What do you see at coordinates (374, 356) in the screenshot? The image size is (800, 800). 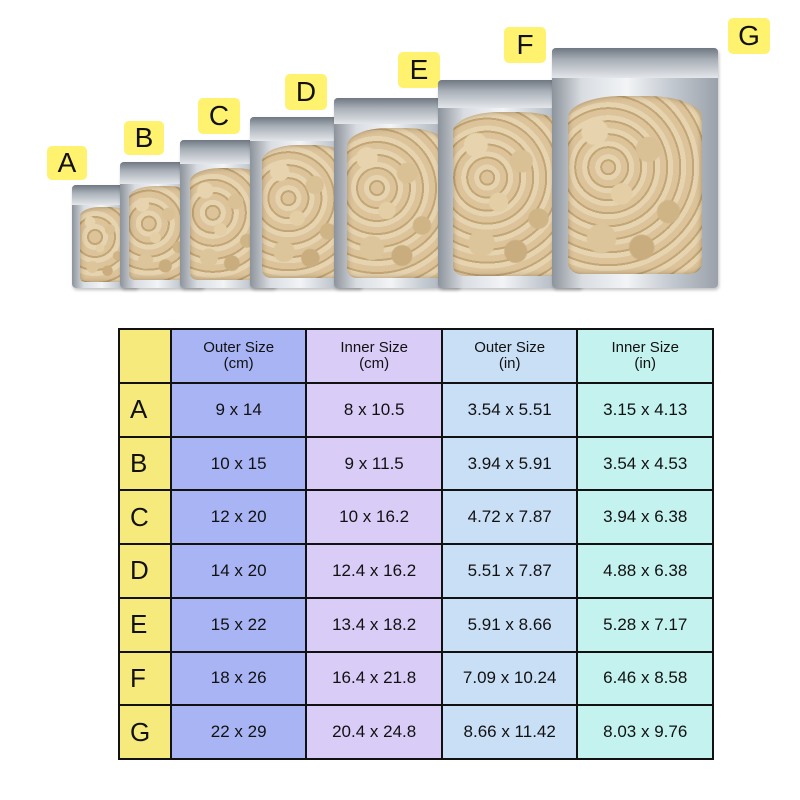 I see `header-inner-cm: Inner Size (cm)` at bounding box center [374, 356].